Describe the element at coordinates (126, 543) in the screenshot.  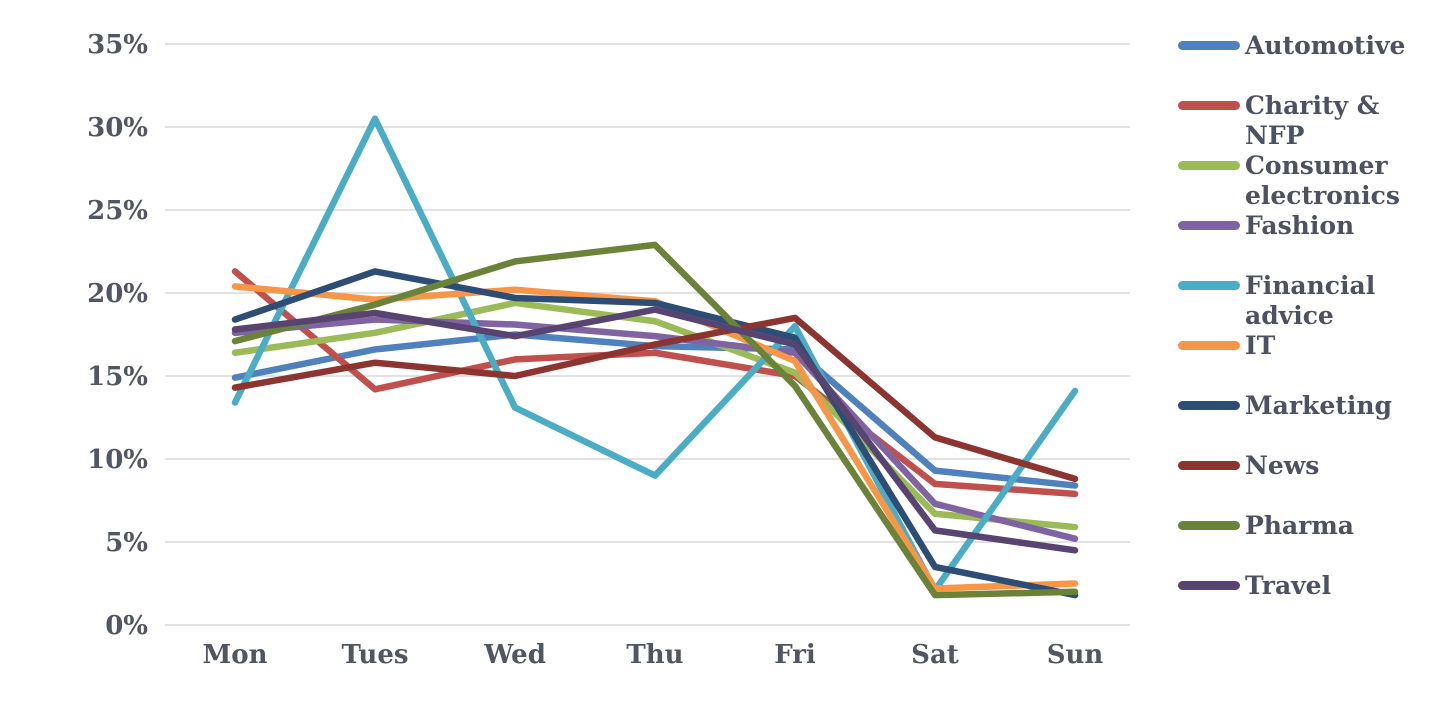
I see `y-tick-label: 5%` at that location.